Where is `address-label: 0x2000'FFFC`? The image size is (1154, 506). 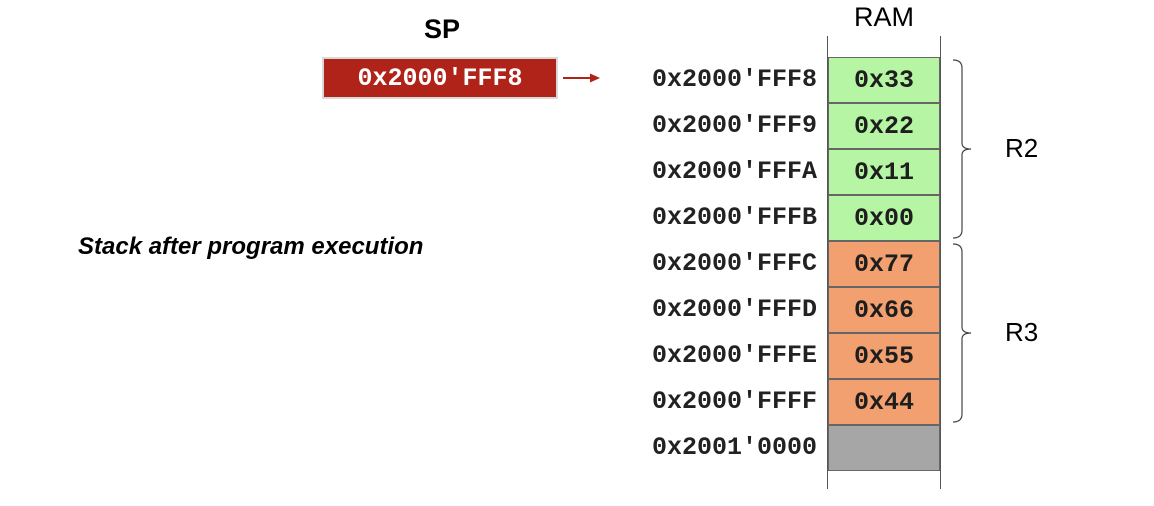
address-label: 0x2000'FFFC is located at coordinates (734, 263).